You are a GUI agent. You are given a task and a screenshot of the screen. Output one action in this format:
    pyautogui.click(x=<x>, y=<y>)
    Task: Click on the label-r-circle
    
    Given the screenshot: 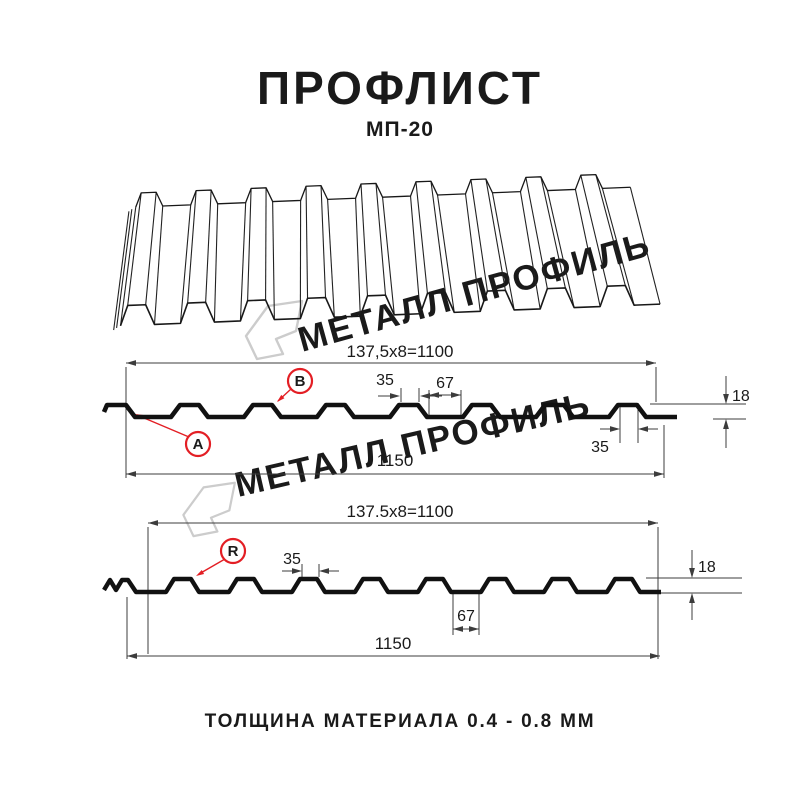 What is the action you would take?
    pyautogui.click(x=233, y=551)
    